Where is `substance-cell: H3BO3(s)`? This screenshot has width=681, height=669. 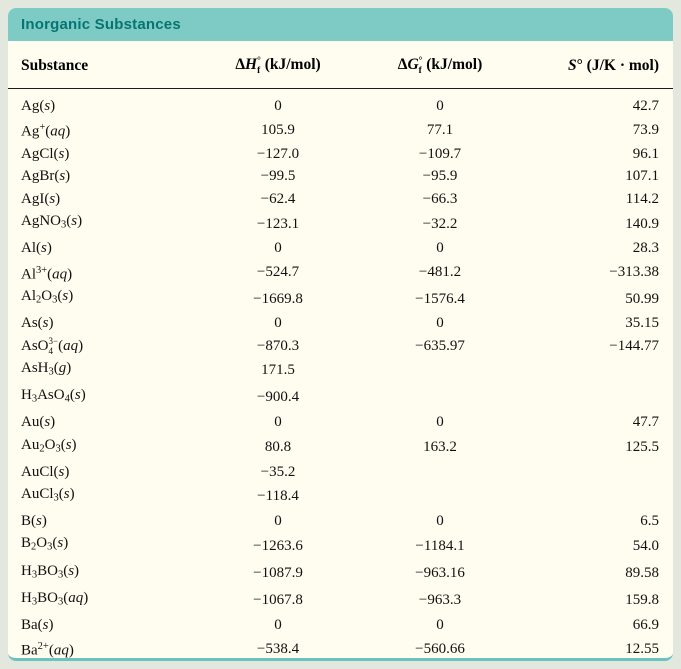 substance-cell: H3BO3(s) is located at coordinates (50, 571).